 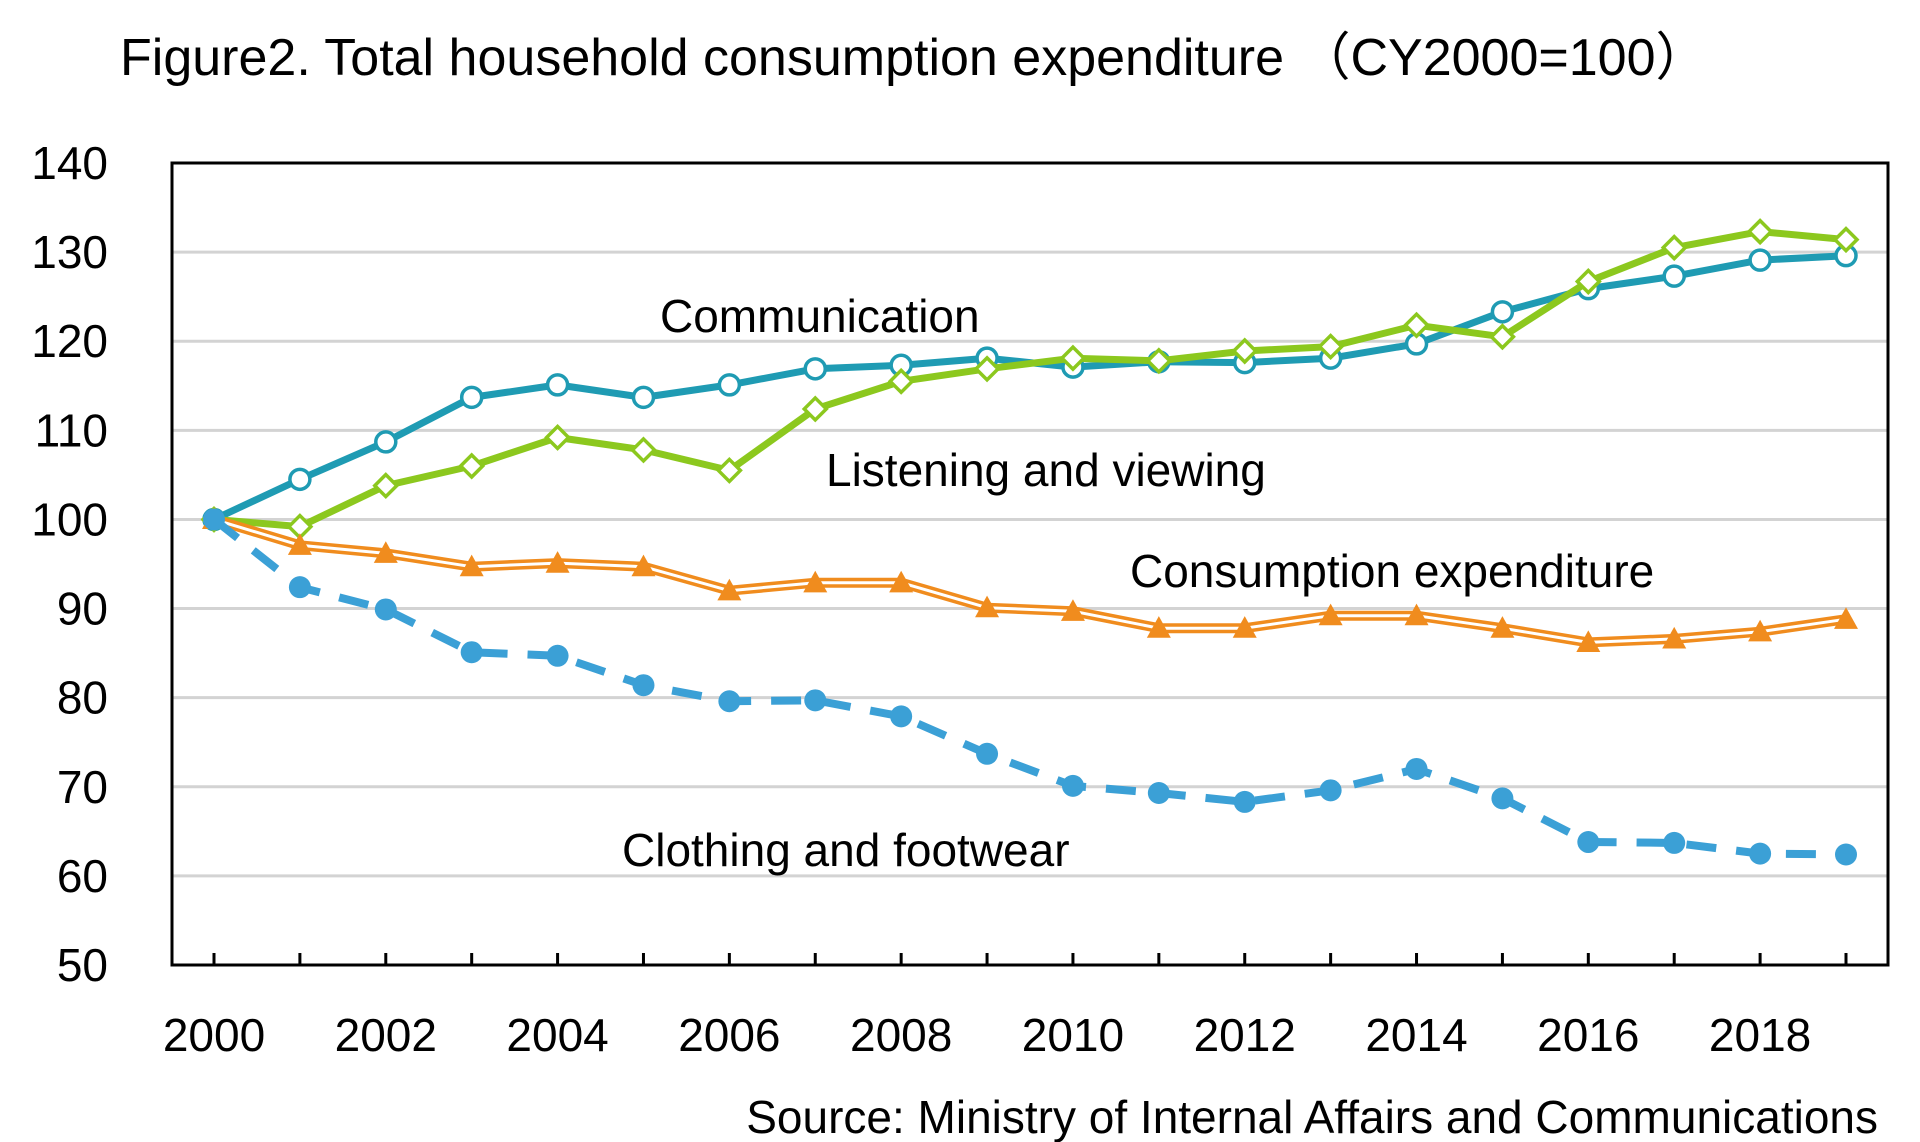 I want to click on x-tick-label: 2006, so click(x=729, y=1035).